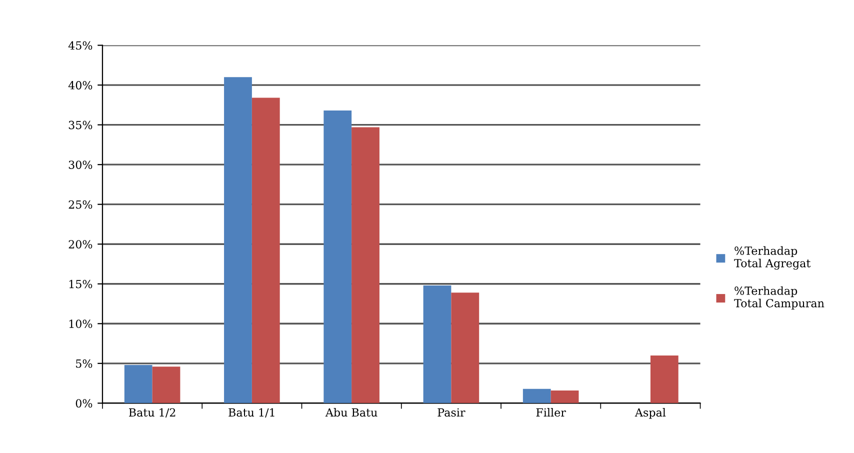 This screenshot has height=453, width=854. I want to click on y-tick-label: 15%, so click(80, 284).